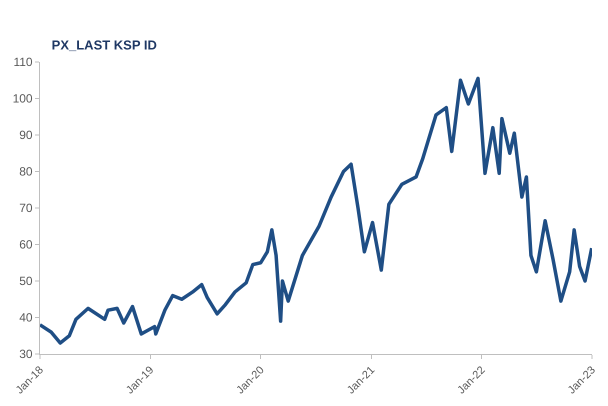  What do you see at coordinates (26, 171) in the screenshot?
I see `y-tick-label: 80` at bounding box center [26, 171].